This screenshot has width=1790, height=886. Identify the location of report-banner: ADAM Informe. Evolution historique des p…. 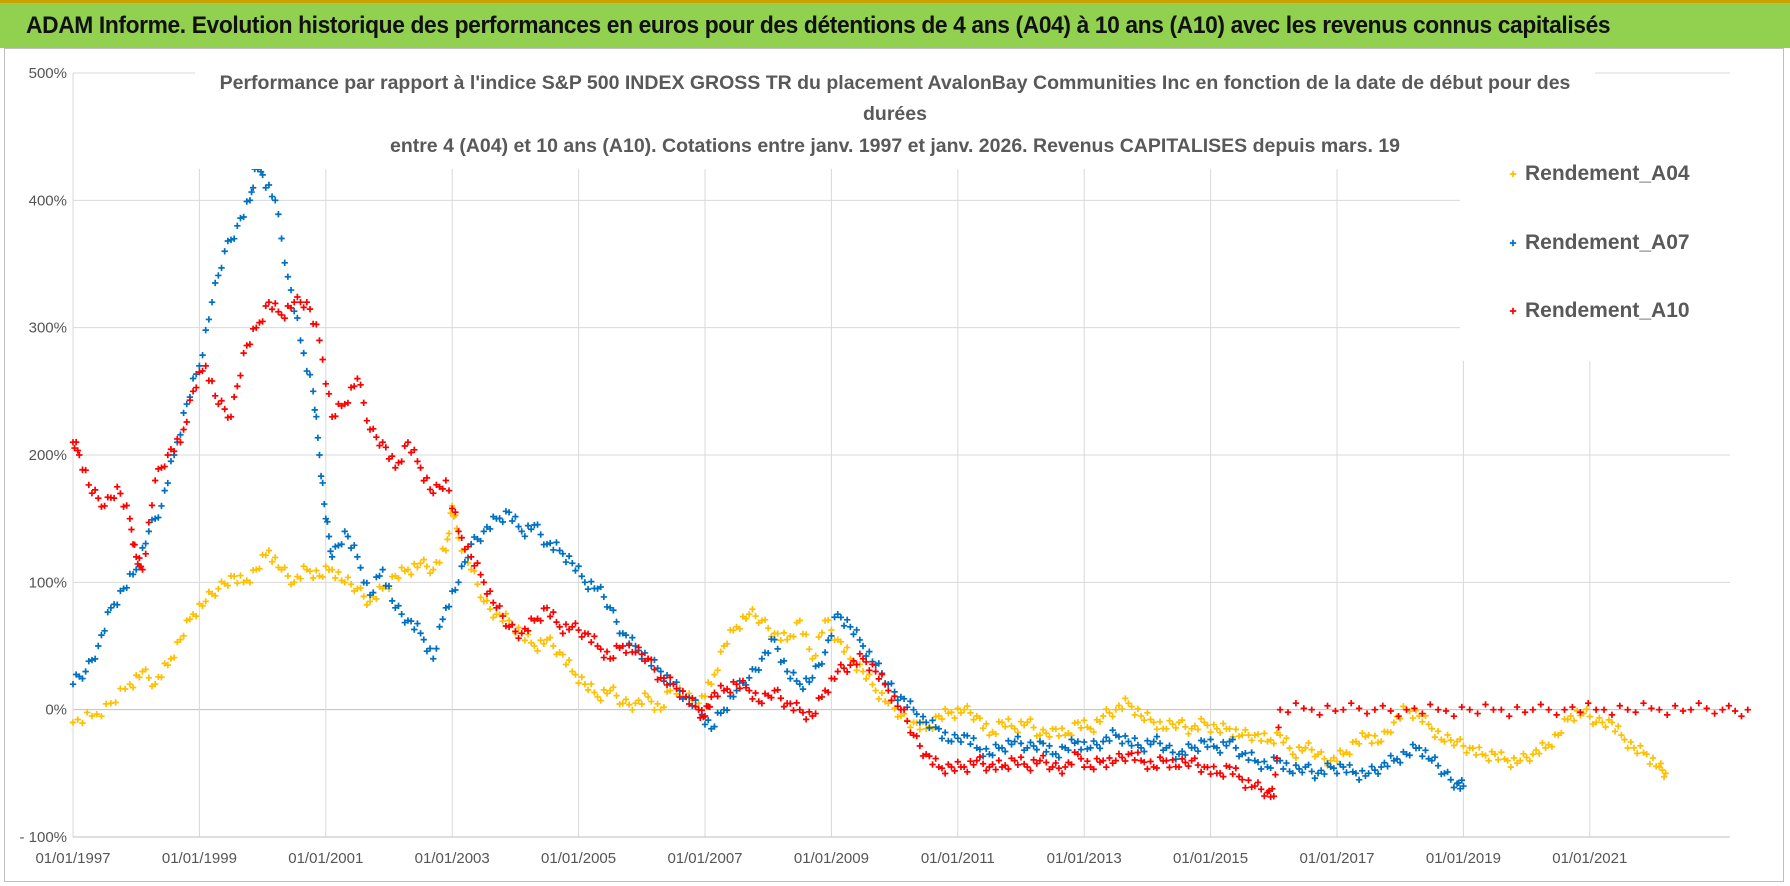
(895, 24).